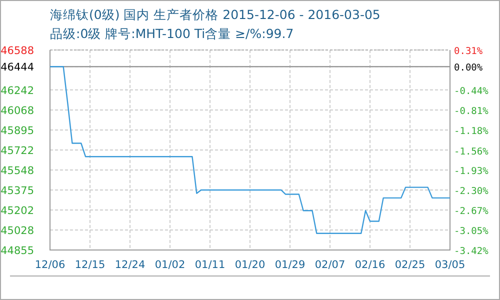 The image size is (500, 300). I want to click on x-tick-label: 02/07, so click(330, 265).